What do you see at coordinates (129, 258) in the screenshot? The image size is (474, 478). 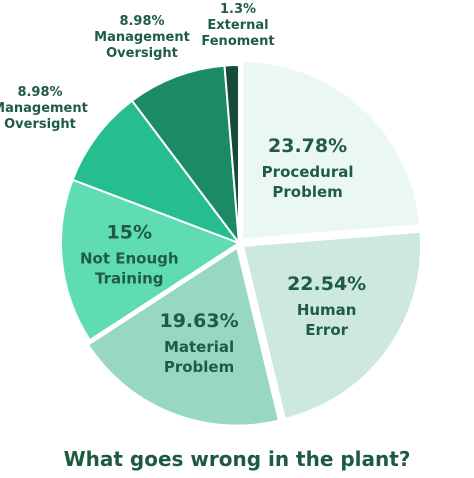 I see `slice-name-label: Not Enough` at bounding box center [129, 258].